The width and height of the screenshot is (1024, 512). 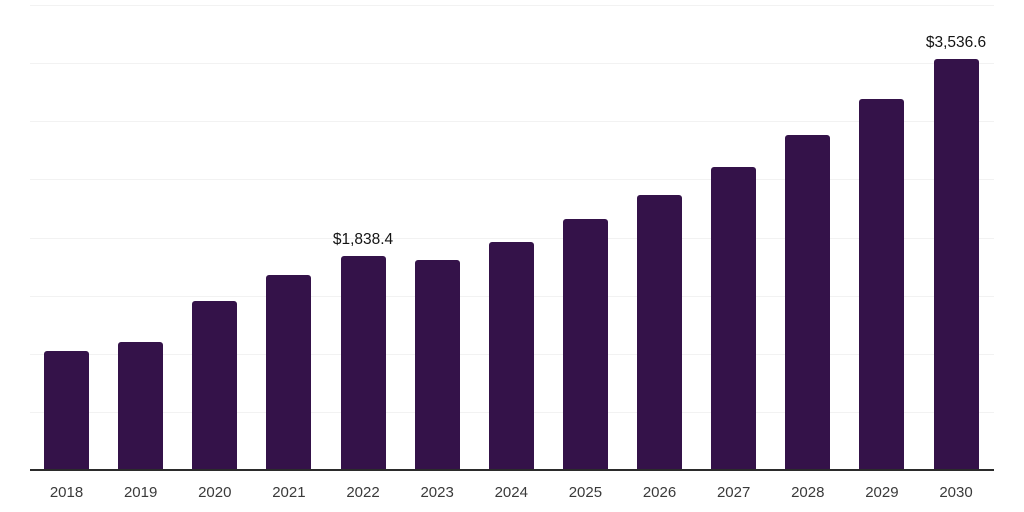 What do you see at coordinates (882, 284) in the screenshot?
I see `bar-2029` at bounding box center [882, 284].